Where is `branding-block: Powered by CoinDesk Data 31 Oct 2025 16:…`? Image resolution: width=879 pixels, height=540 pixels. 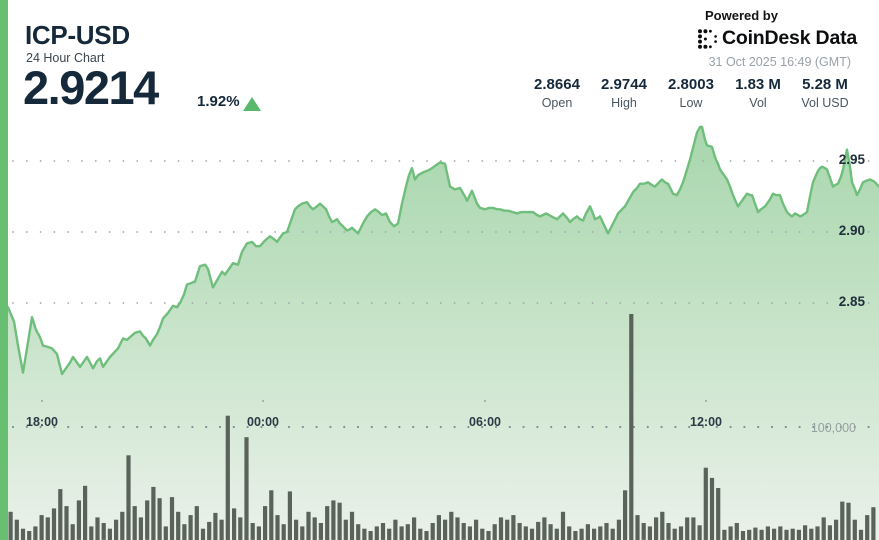 branding-block: Powered by CoinDesk Data 31 Oct 2025 16:… is located at coordinates (777, 38).